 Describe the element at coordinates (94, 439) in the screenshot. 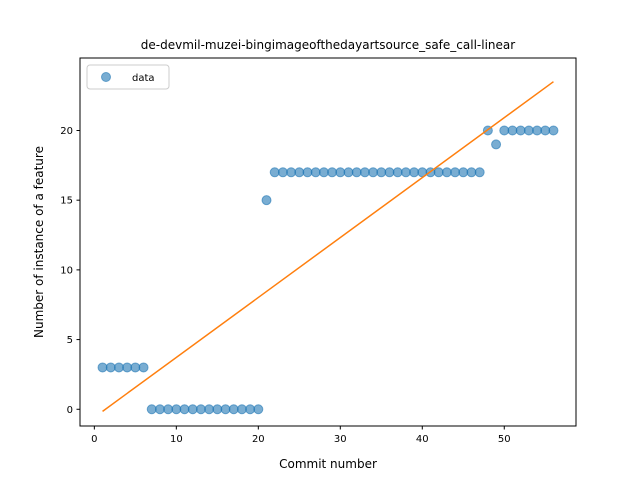

I see `x-tick-label: 0` at that location.